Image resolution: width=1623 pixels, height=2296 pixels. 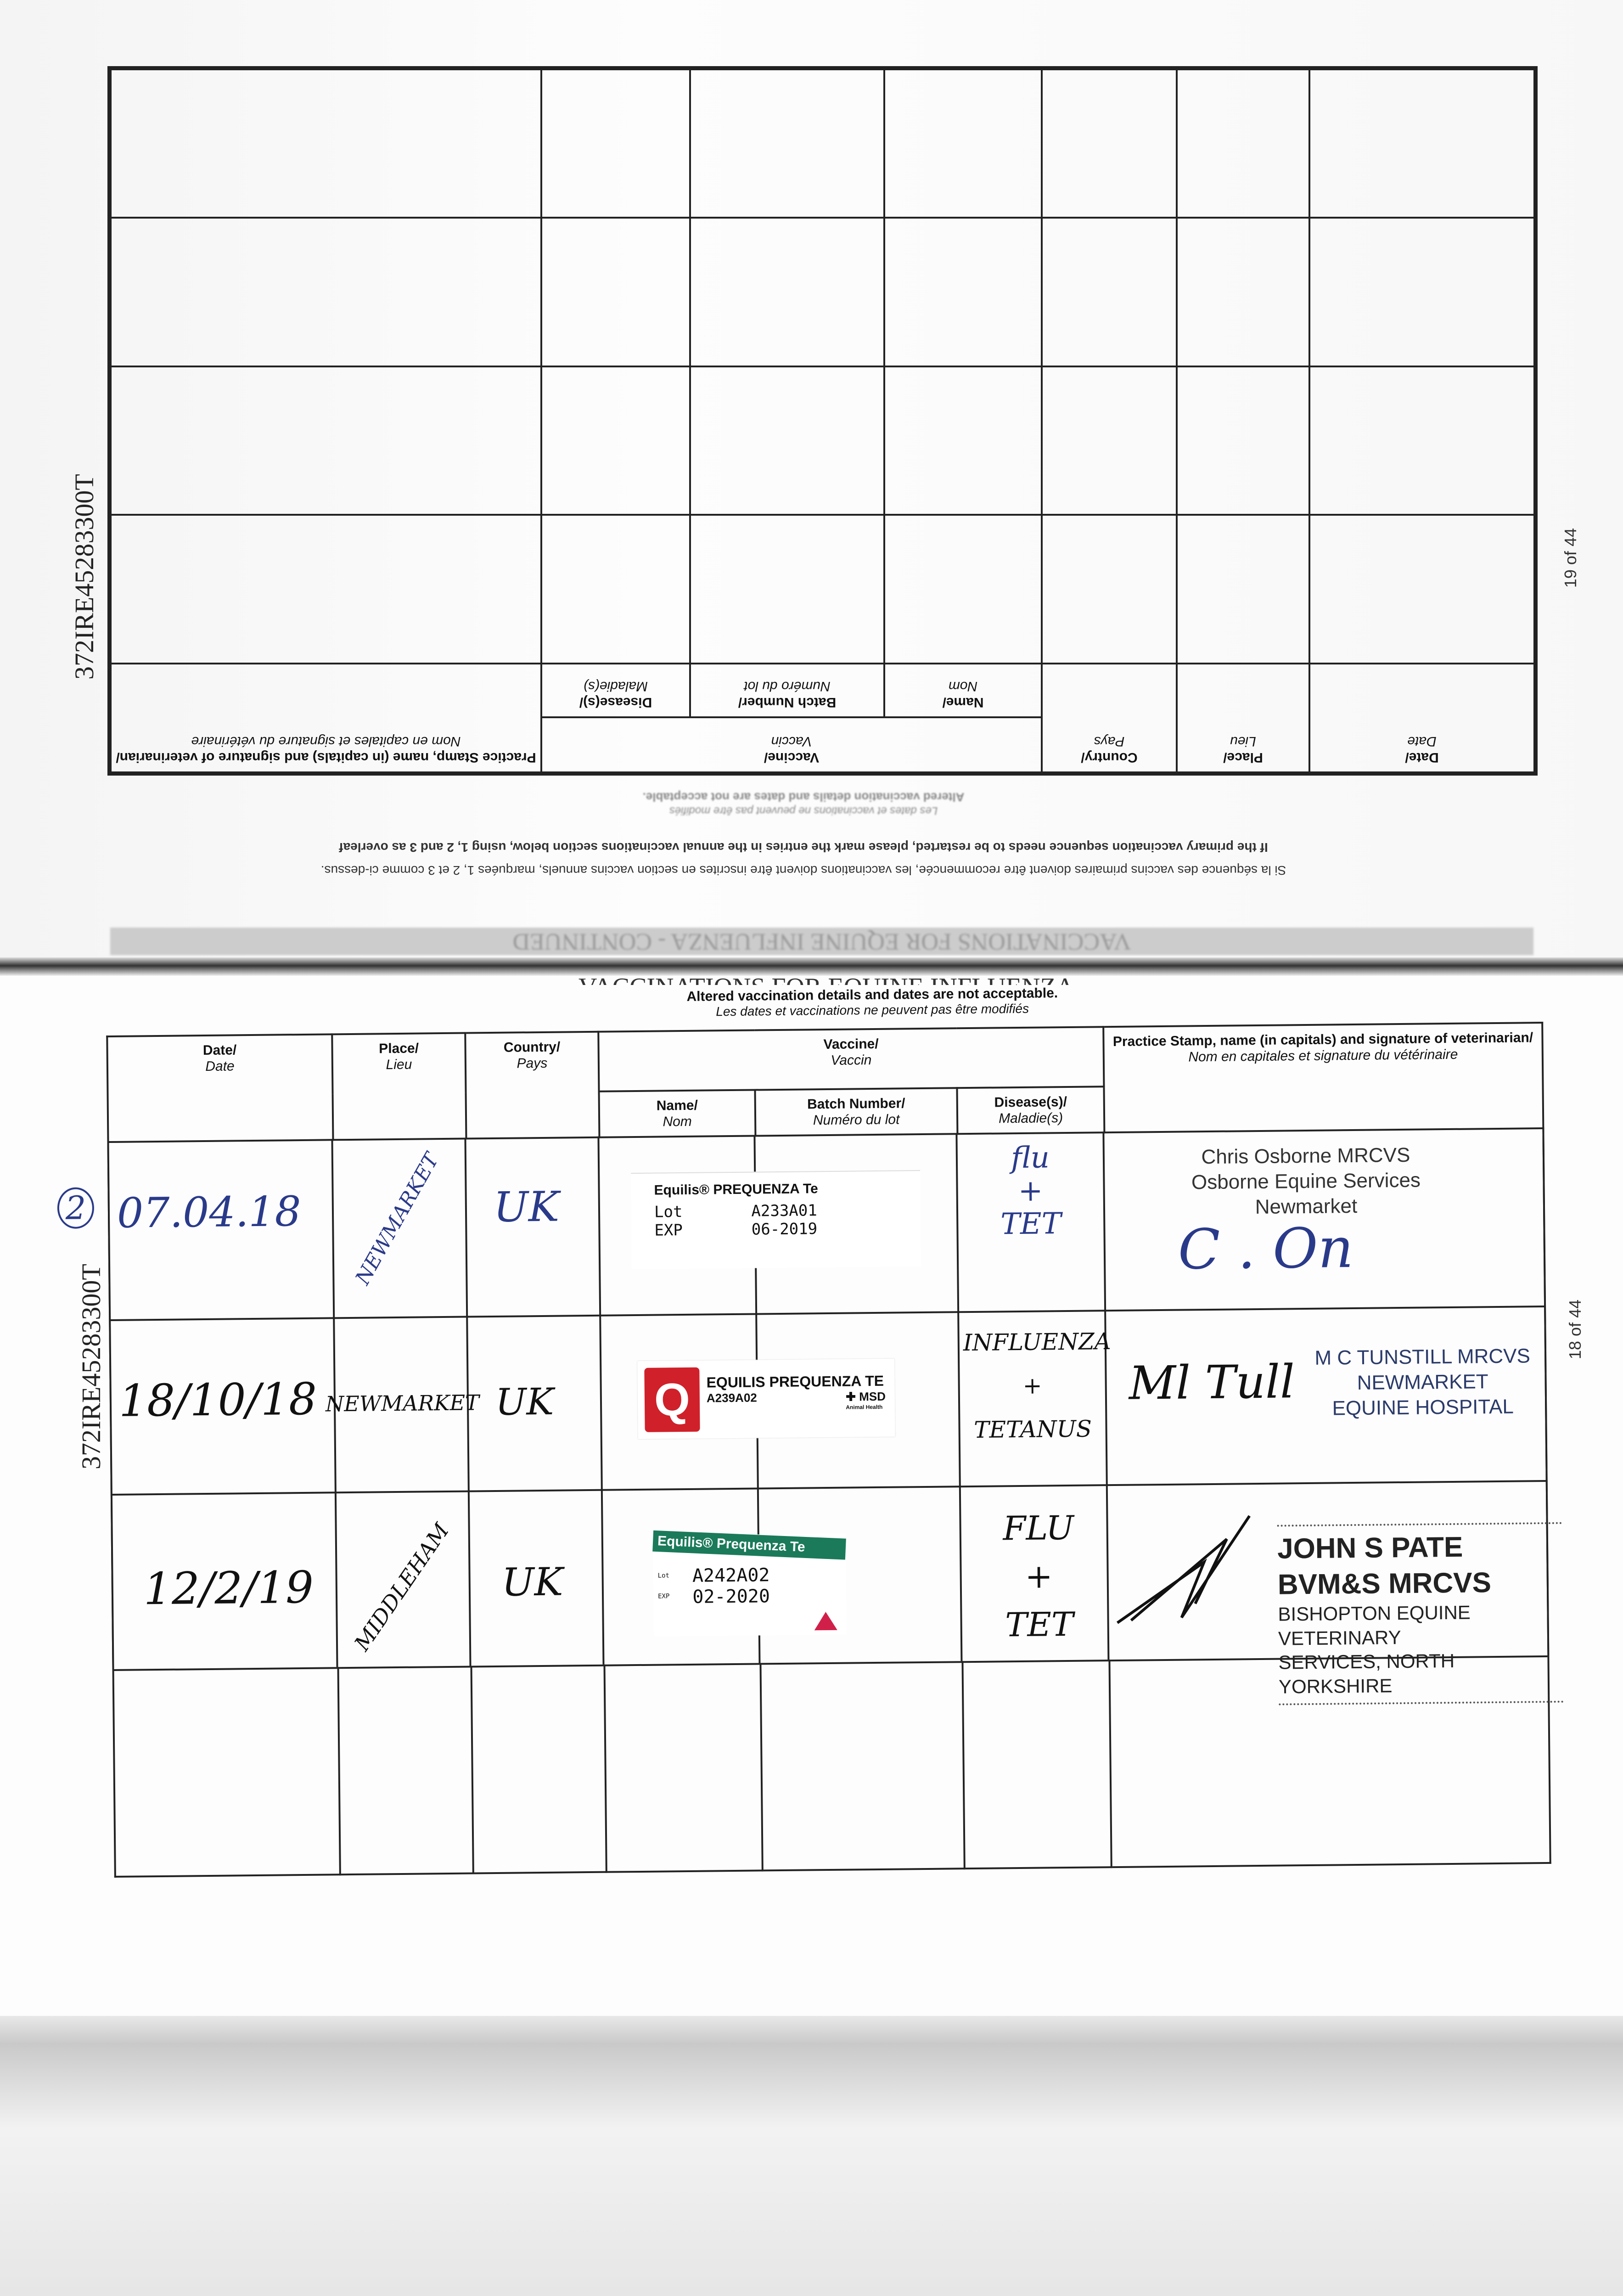 What do you see at coordinates (736, 1189) in the screenshot?
I see `label-product: Equilis® PREQUENZA Te` at bounding box center [736, 1189].